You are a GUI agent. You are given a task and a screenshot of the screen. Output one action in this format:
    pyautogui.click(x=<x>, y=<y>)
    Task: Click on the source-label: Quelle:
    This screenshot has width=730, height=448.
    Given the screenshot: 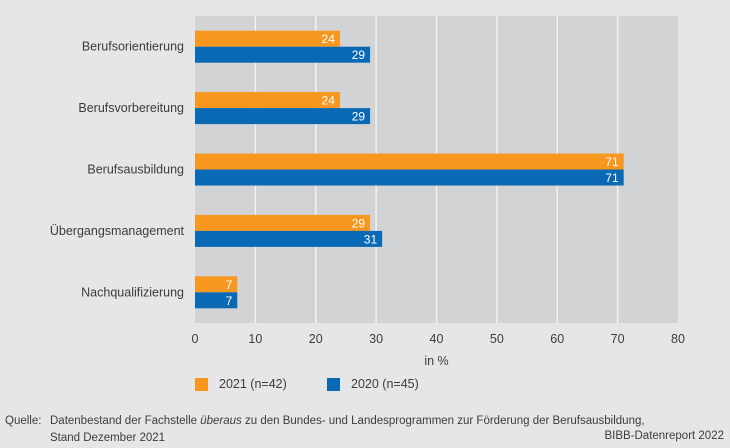 What is the action you would take?
    pyautogui.click(x=23, y=421)
    